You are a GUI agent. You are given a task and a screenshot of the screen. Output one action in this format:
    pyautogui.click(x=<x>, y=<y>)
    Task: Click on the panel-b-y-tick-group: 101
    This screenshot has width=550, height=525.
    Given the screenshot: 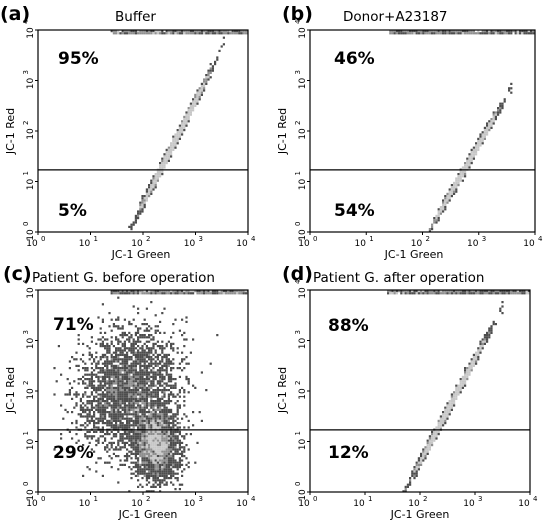 What is the action you would take?
    pyautogui.click(x=301, y=180)
    